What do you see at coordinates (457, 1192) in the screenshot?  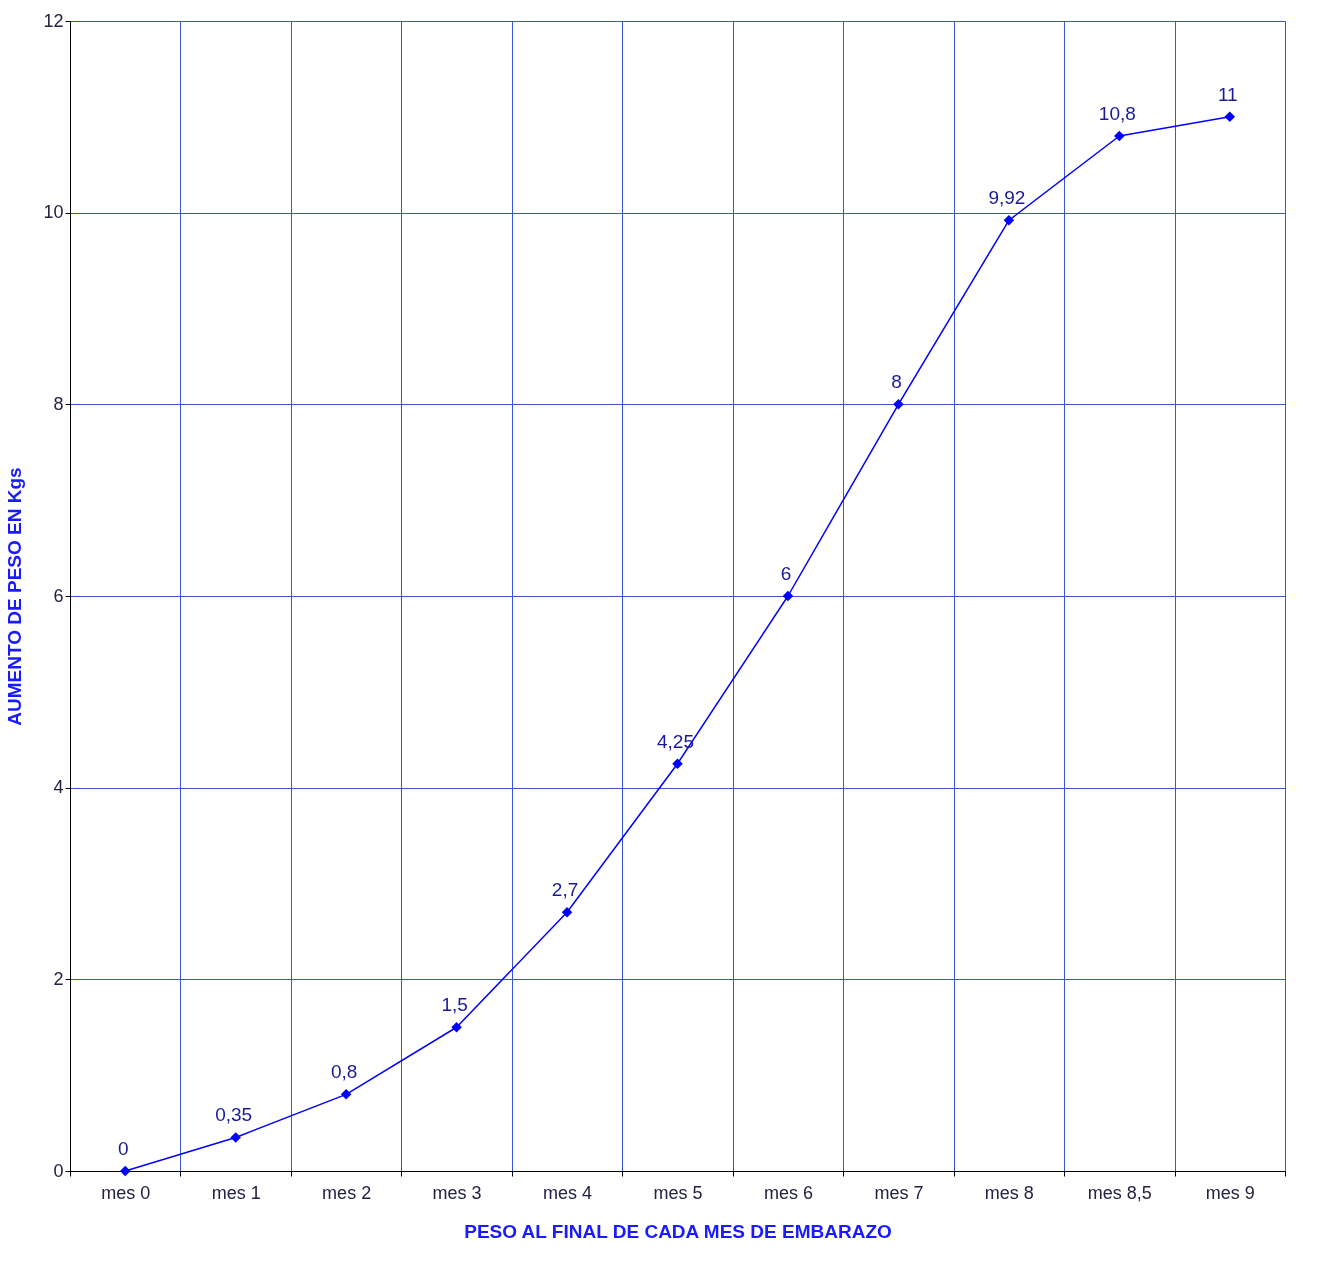 I see `x-tick-label: mes 3` at bounding box center [457, 1192].